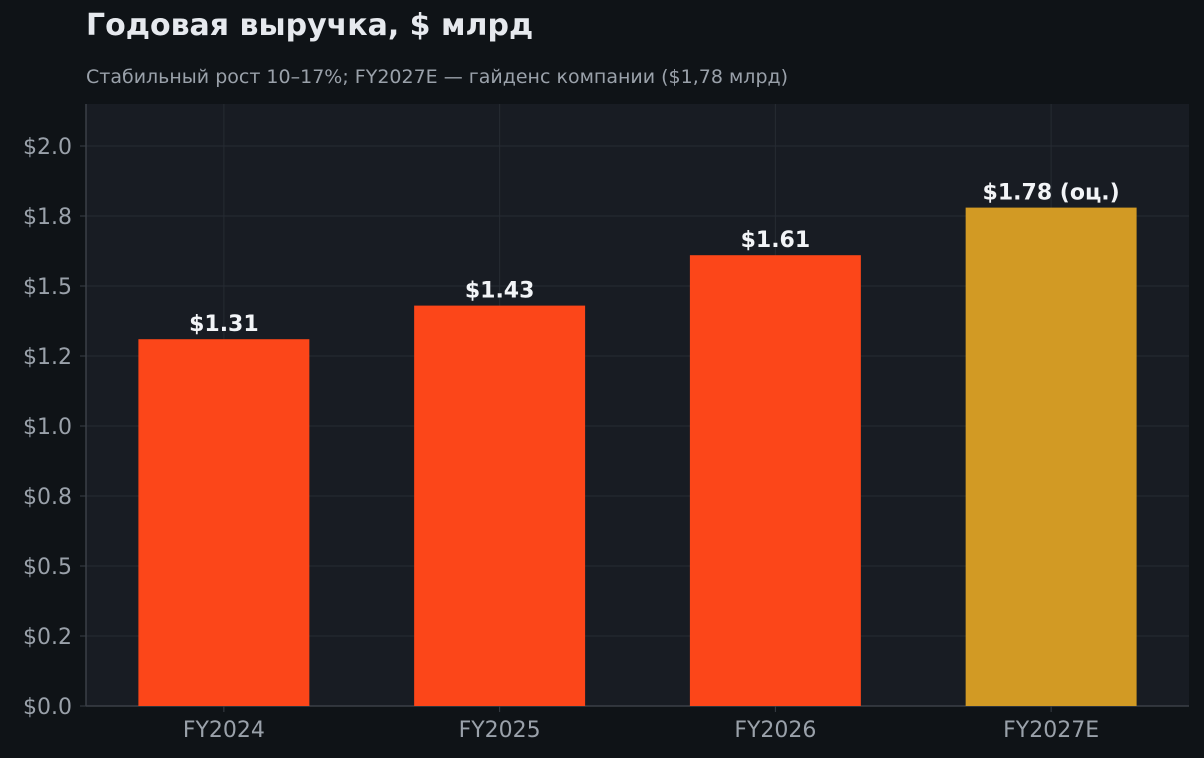 The image size is (1204, 758). Describe the element at coordinates (47, 707) in the screenshot. I see `y-tick-label: $0.0` at that location.